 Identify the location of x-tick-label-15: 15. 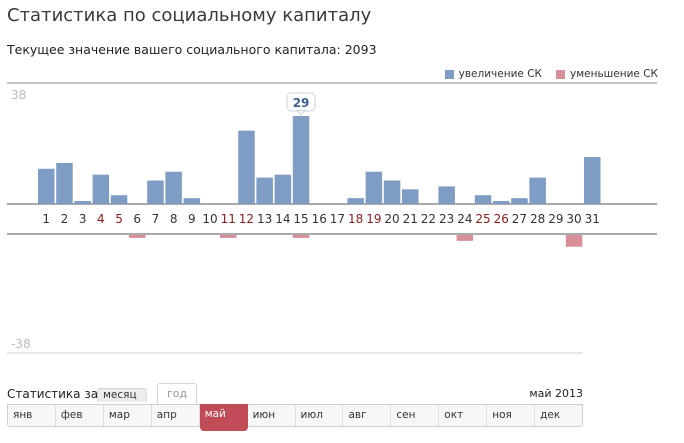
(300, 219).